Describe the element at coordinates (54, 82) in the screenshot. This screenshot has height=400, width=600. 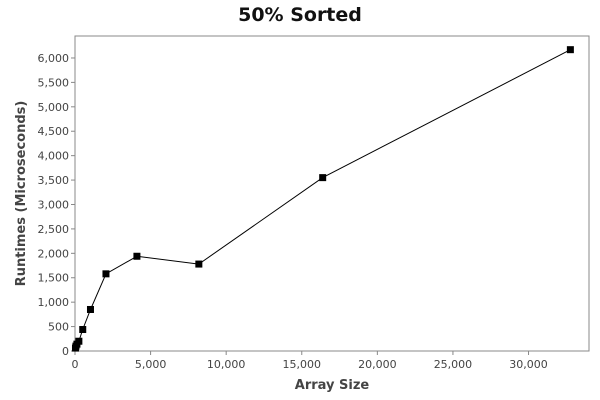
I see `y-tick-label: 5,500` at that location.